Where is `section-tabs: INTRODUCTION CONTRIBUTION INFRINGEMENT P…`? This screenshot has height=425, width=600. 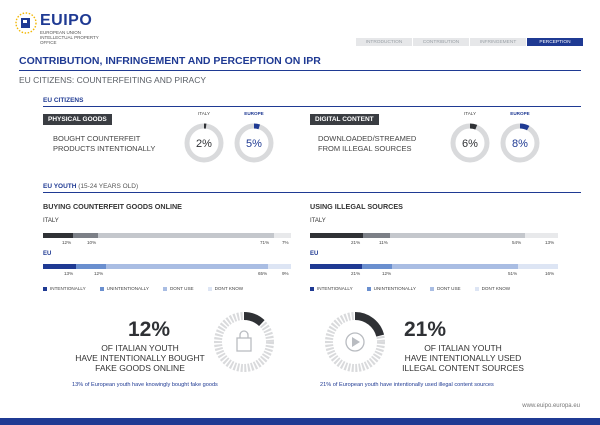
section-tabs: INTRODUCTION CONTRIBUTION INFRINGEMENT P… is located at coordinates (469, 42).